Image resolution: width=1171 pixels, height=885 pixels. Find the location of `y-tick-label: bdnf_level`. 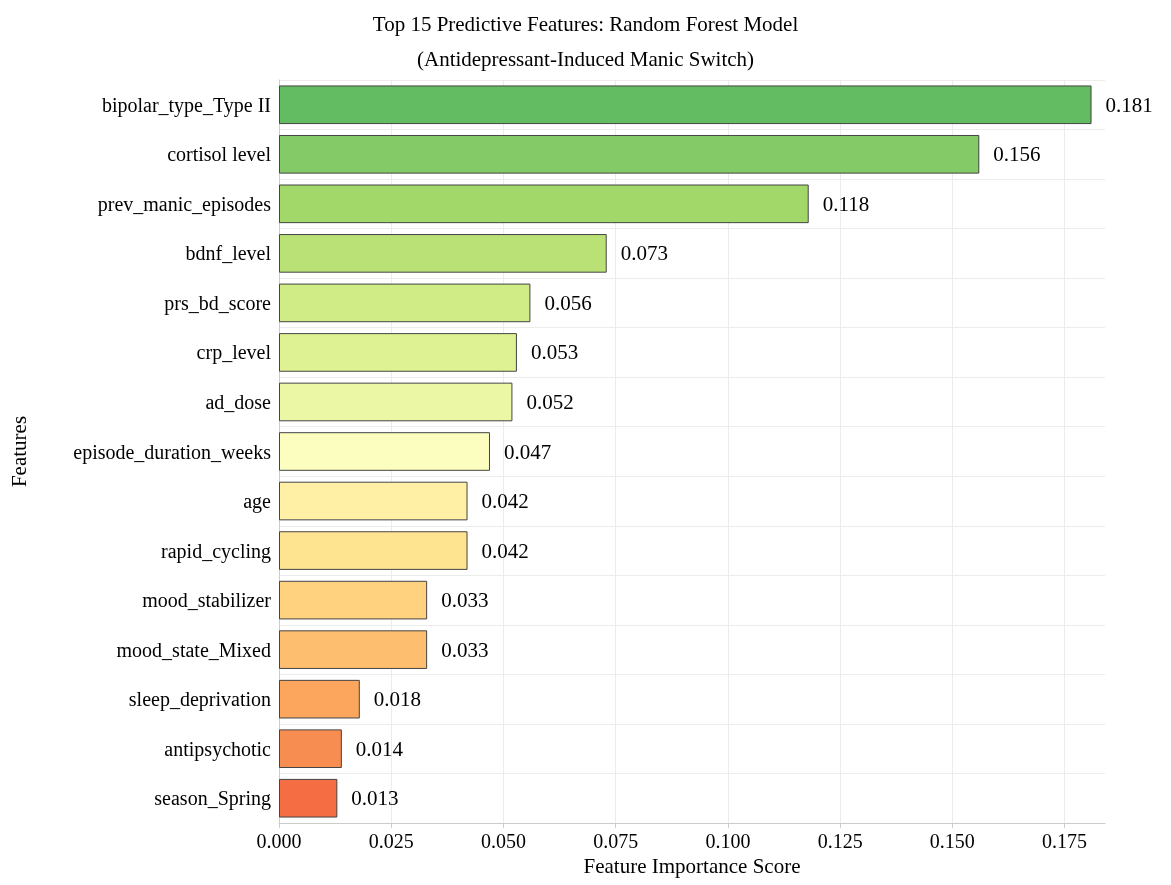

y-tick-label: bdnf_level is located at coordinates (228, 253).